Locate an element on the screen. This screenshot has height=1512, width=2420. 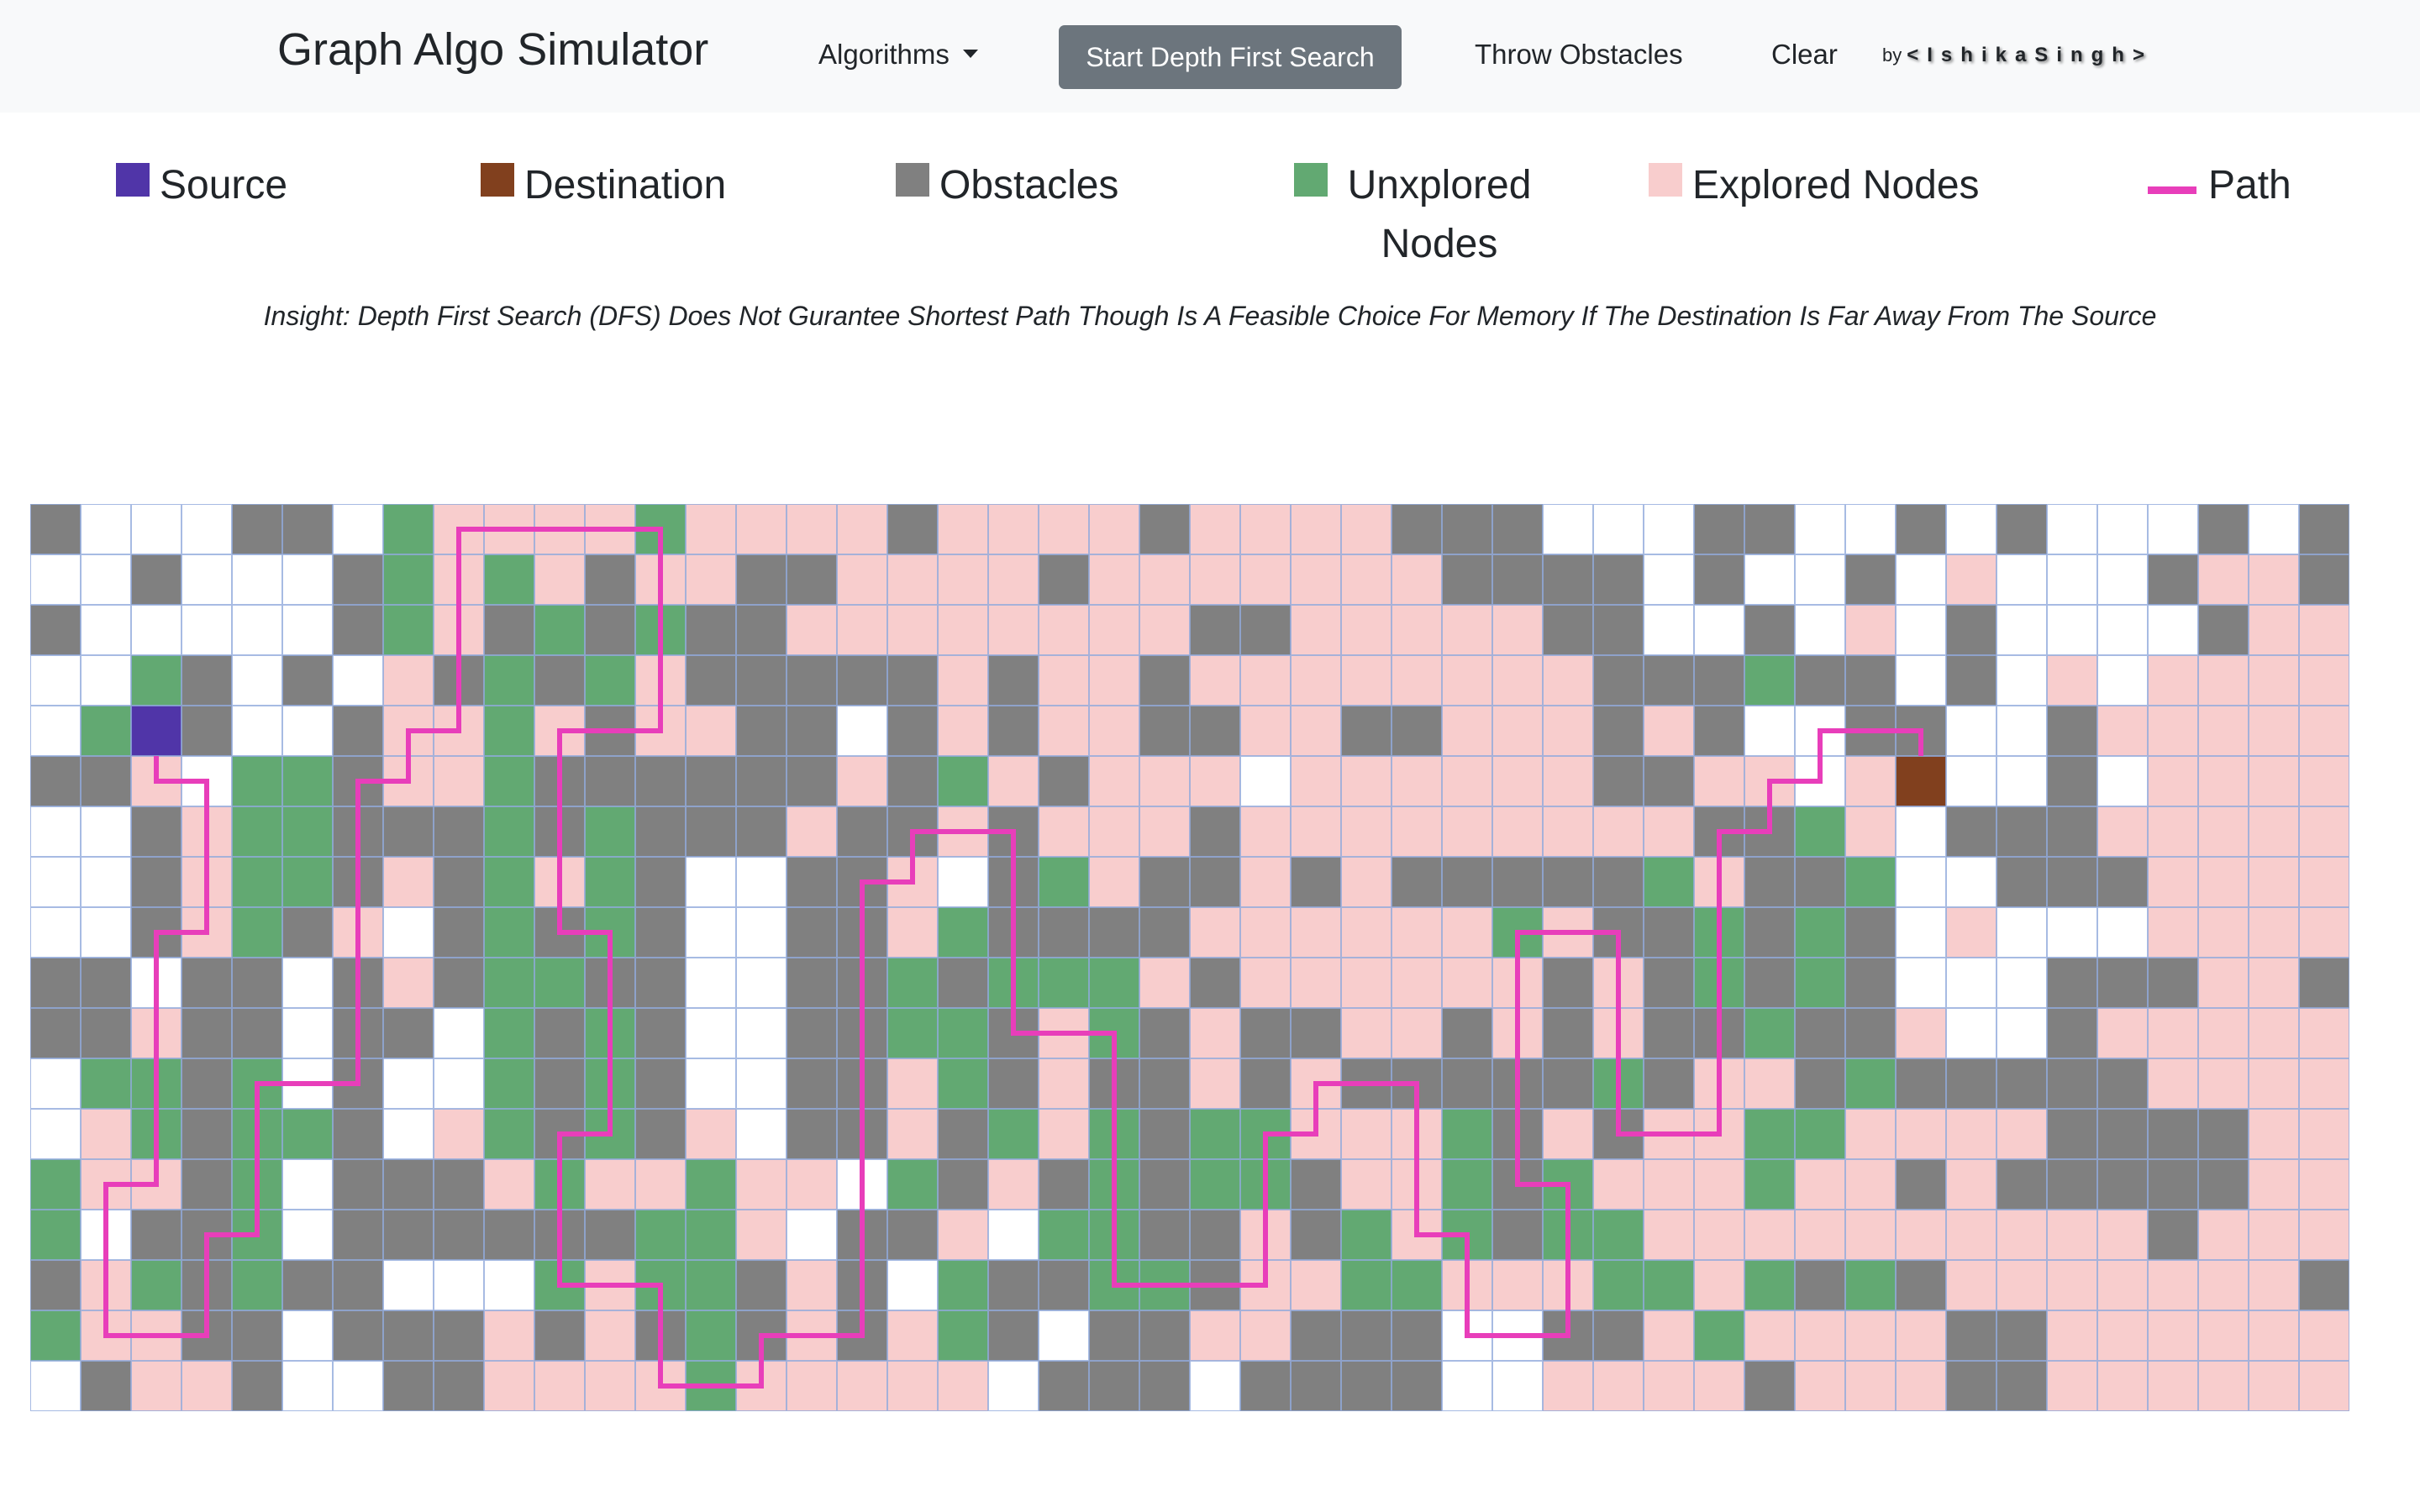
algorithms-dropdown: Algorithms is located at coordinates (898, 55).